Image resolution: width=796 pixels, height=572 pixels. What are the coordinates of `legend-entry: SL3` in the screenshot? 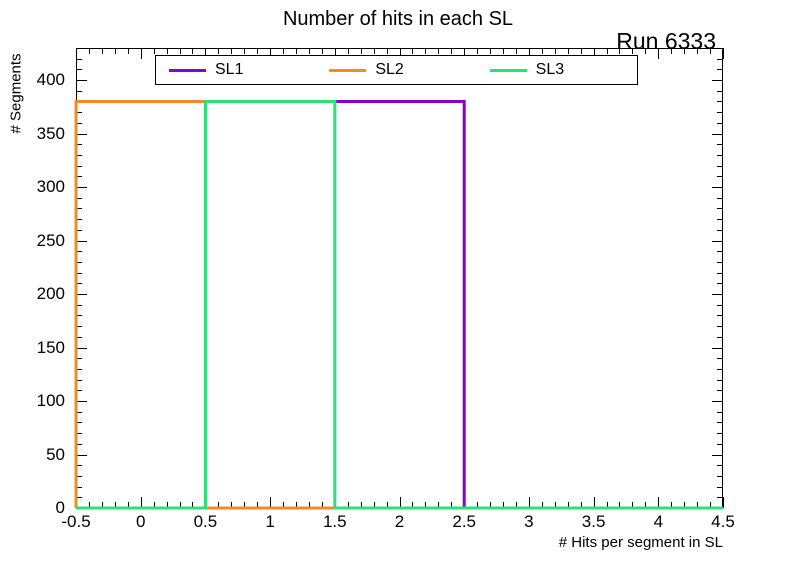 It's located at (557, 70).